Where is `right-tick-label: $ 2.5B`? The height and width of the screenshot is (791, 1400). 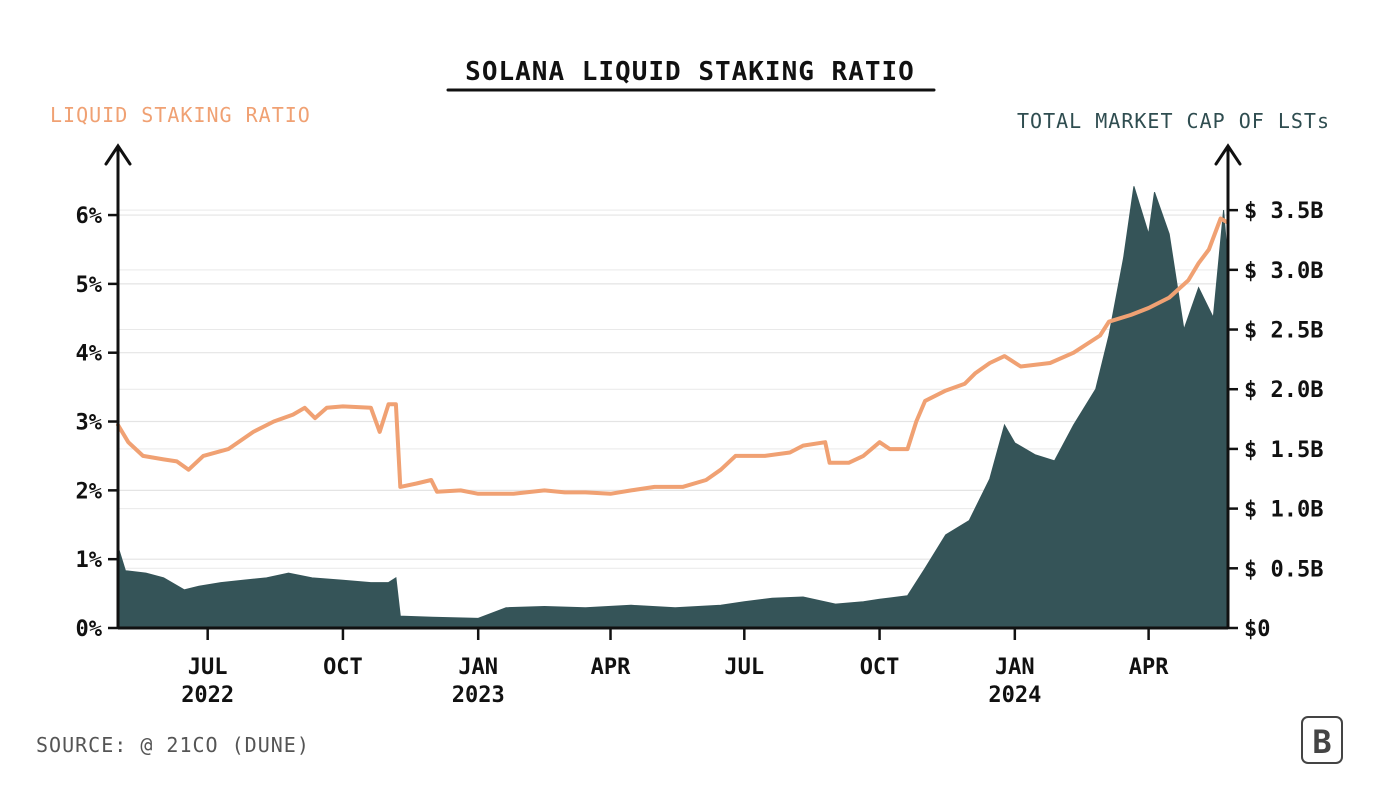
right-tick-label: $ 2.5B is located at coordinates (1283, 331).